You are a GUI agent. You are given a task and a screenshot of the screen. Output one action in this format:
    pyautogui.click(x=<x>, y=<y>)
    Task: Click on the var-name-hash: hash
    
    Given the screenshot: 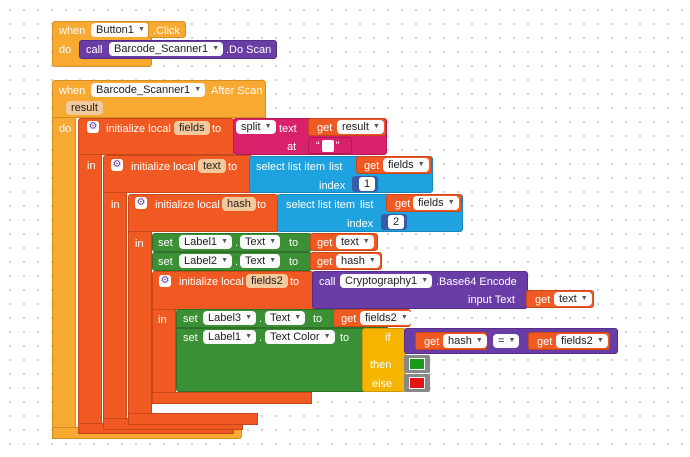 What is the action you would take?
    pyautogui.click(x=239, y=204)
    